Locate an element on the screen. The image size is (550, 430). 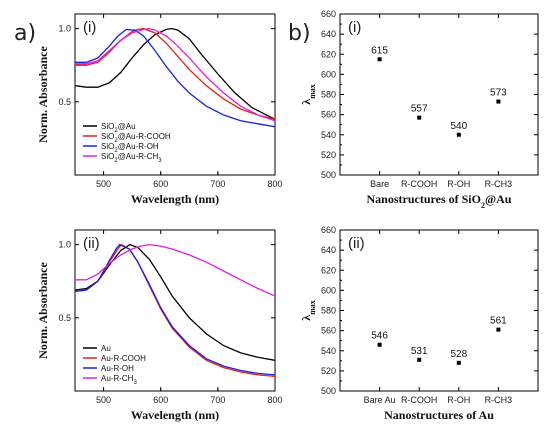
label-part-pre: Au-R-OH is located at coordinates (117, 368).